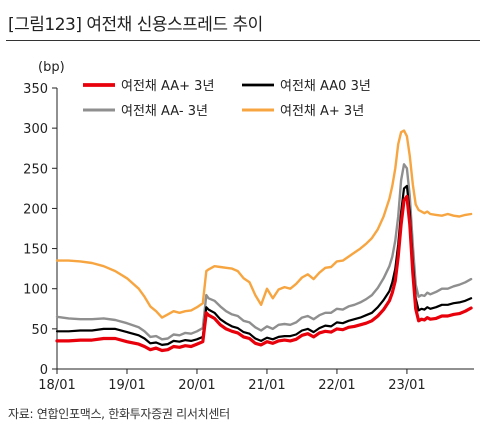 The width and height of the screenshot is (488, 441). What do you see at coordinates (35, 169) in the screenshot?
I see `y-tick-label: 250` at bounding box center [35, 169].